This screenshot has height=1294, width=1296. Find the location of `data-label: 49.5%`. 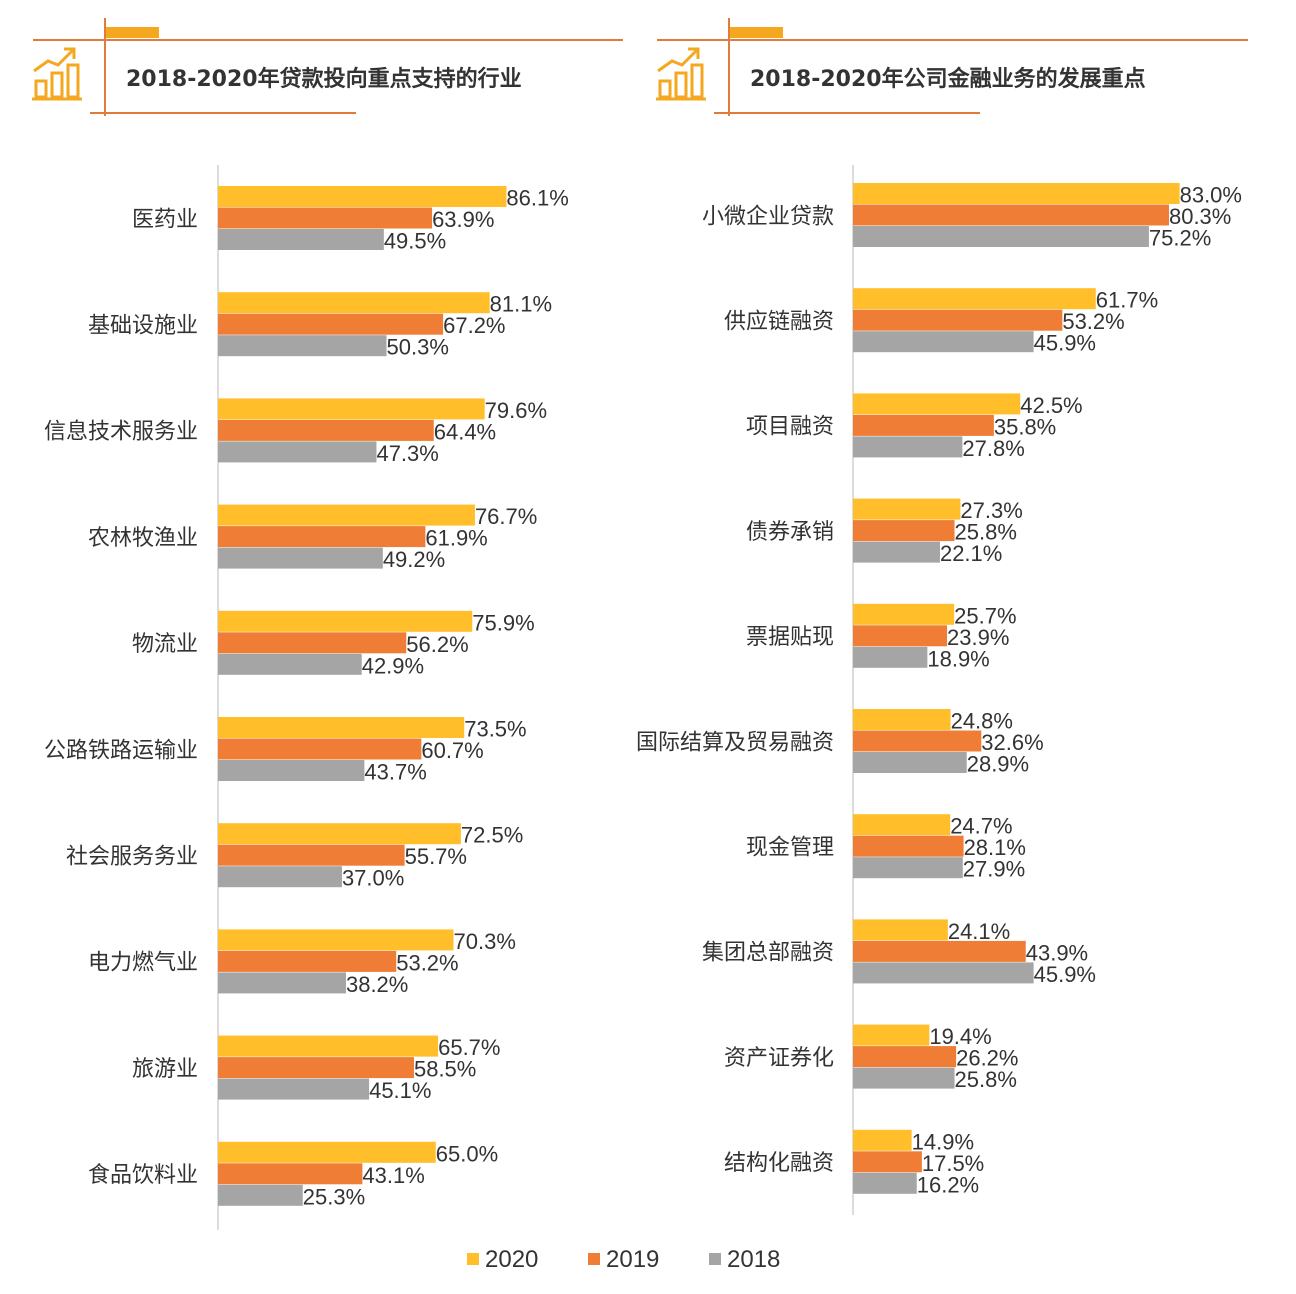

data-label: 49.5% is located at coordinates (415, 241).